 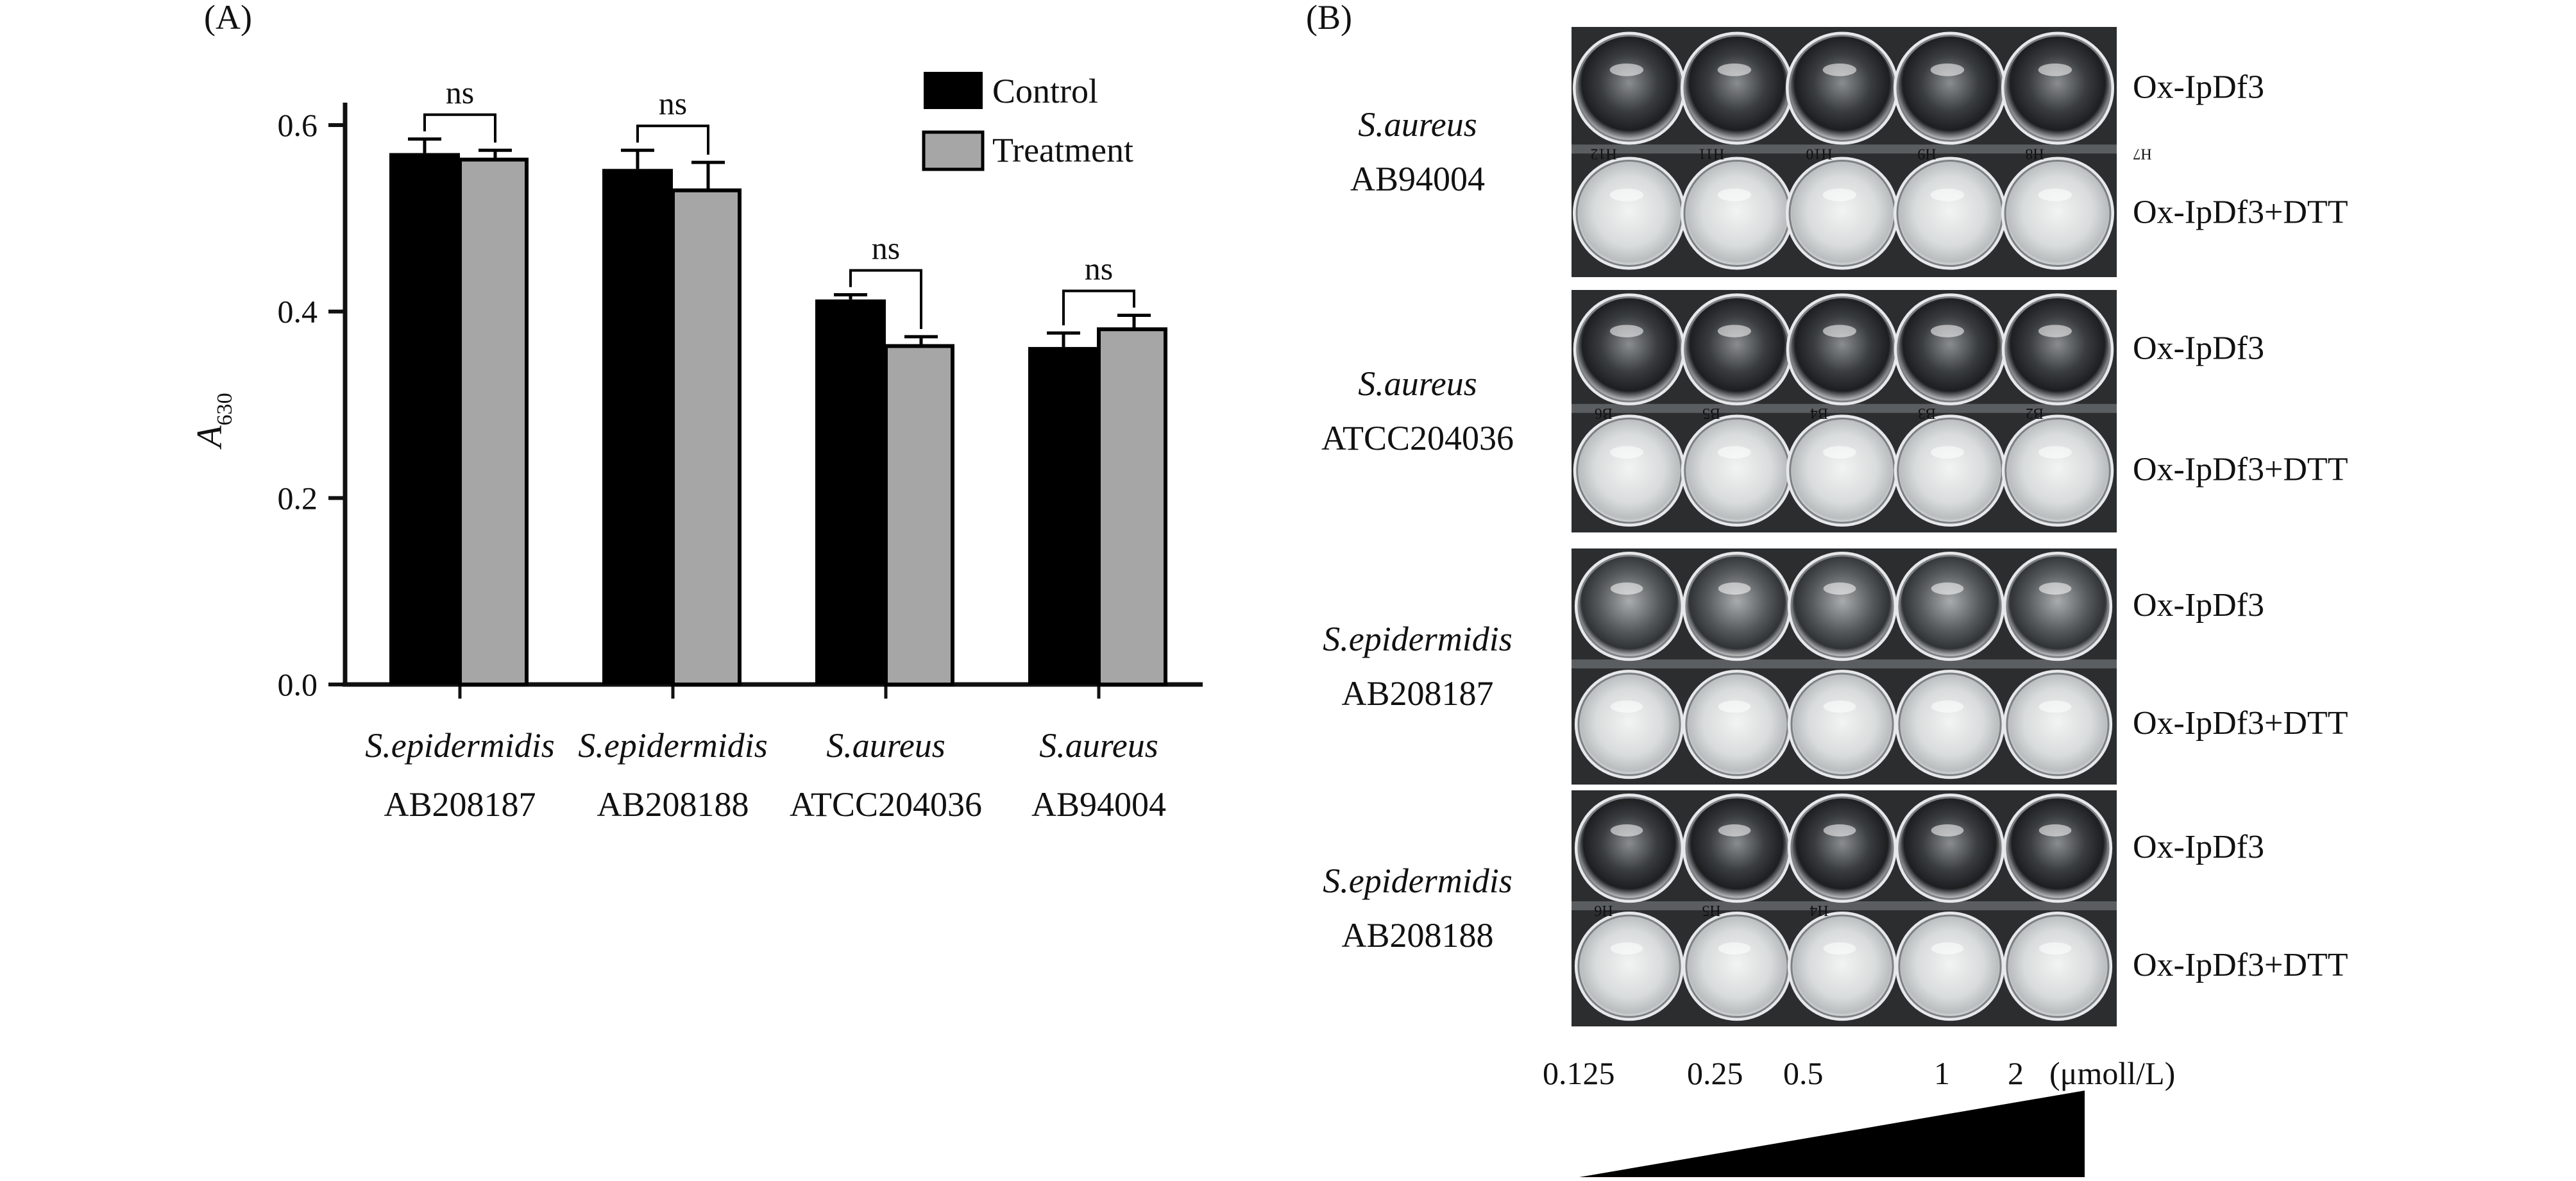 What do you see at coordinates (1819, 154) in the screenshot?
I see `well-id-label: H10` at bounding box center [1819, 154].